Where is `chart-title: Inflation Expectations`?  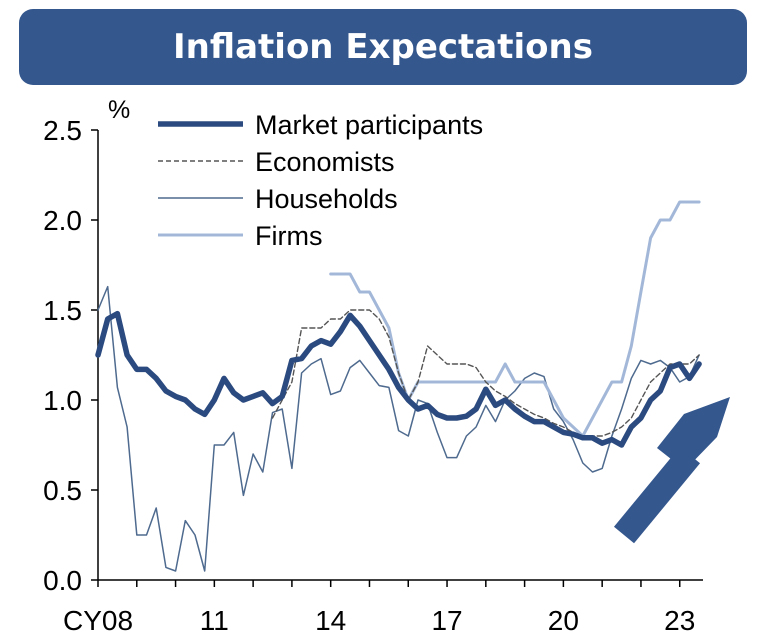 chart-title: Inflation Expectations is located at coordinates (383, 47).